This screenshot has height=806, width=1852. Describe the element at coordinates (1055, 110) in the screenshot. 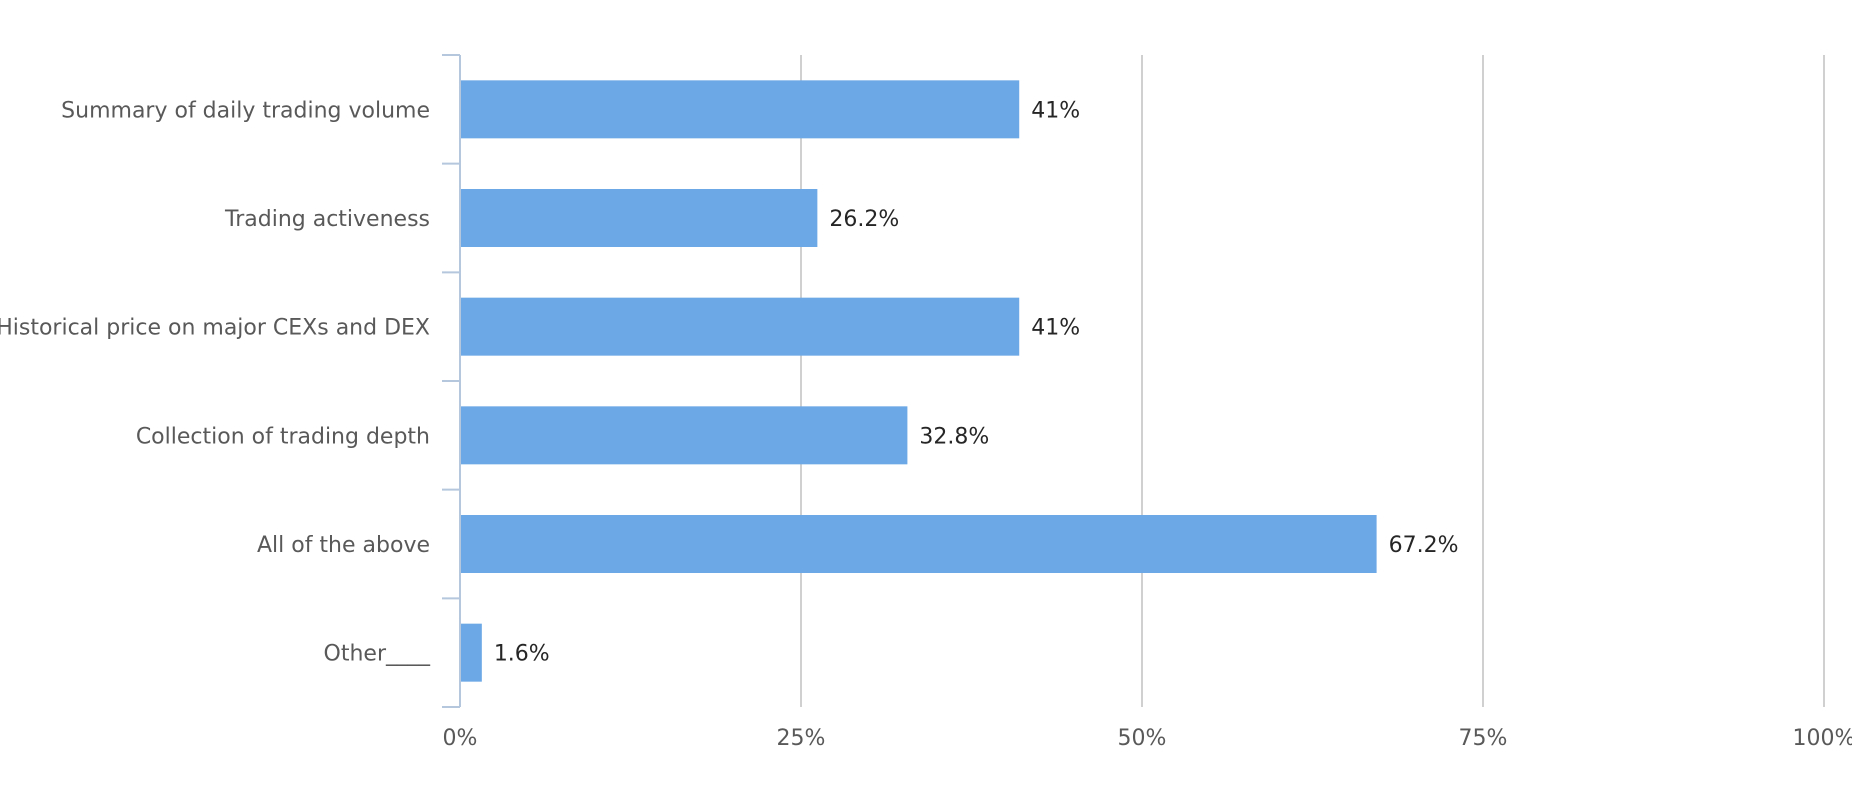

I see `data-label-0: 41%` at that location.